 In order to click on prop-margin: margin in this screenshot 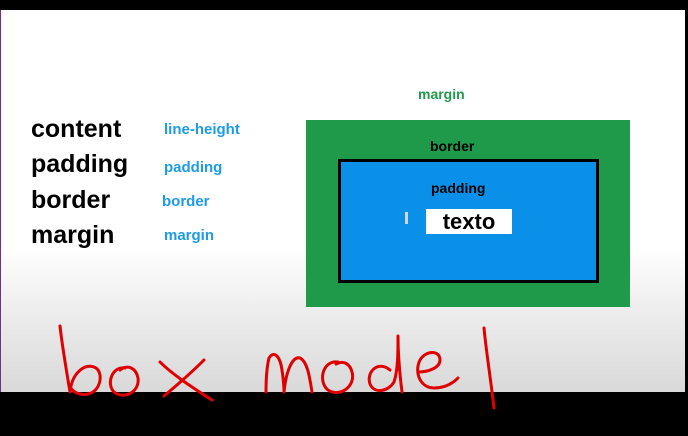, I will do `click(189, 235)`.